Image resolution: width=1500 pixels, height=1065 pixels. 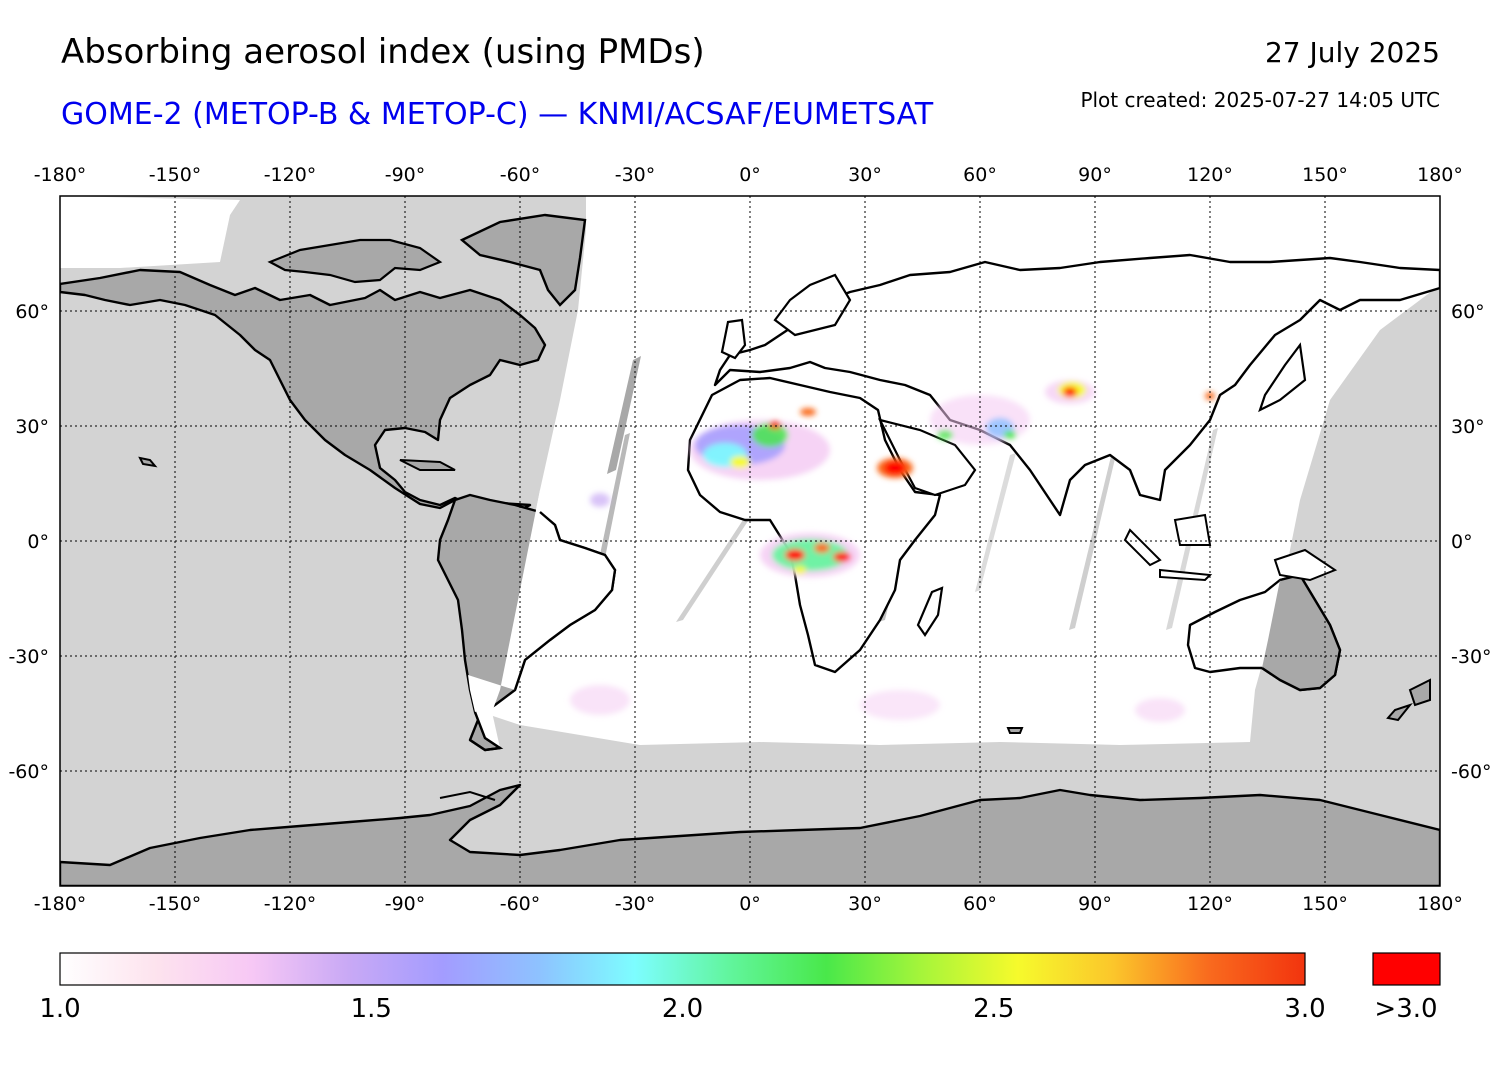 I want to click on arctic-scan-region, so click(x=150, y=232).